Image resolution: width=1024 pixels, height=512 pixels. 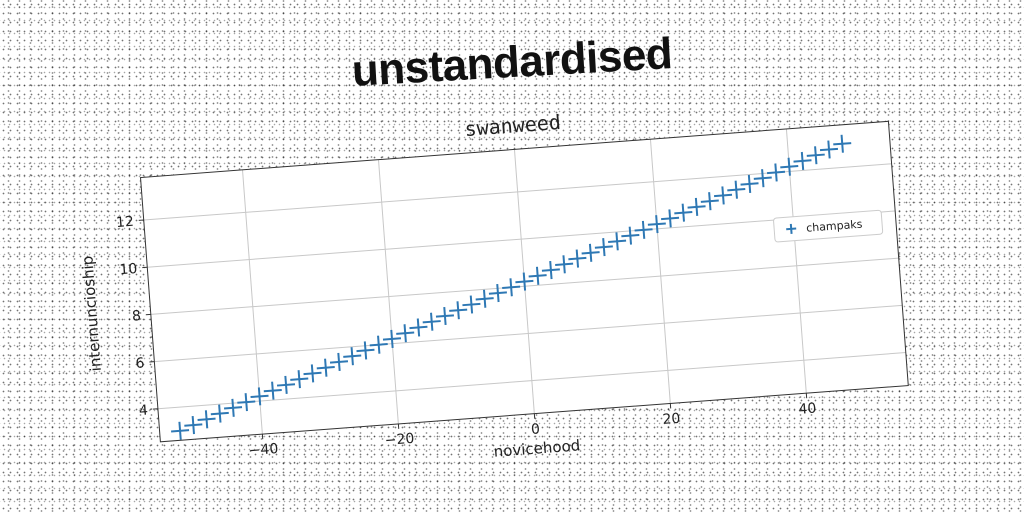 I want to click on x-tick-label: −40, so click(x=263, y=450).